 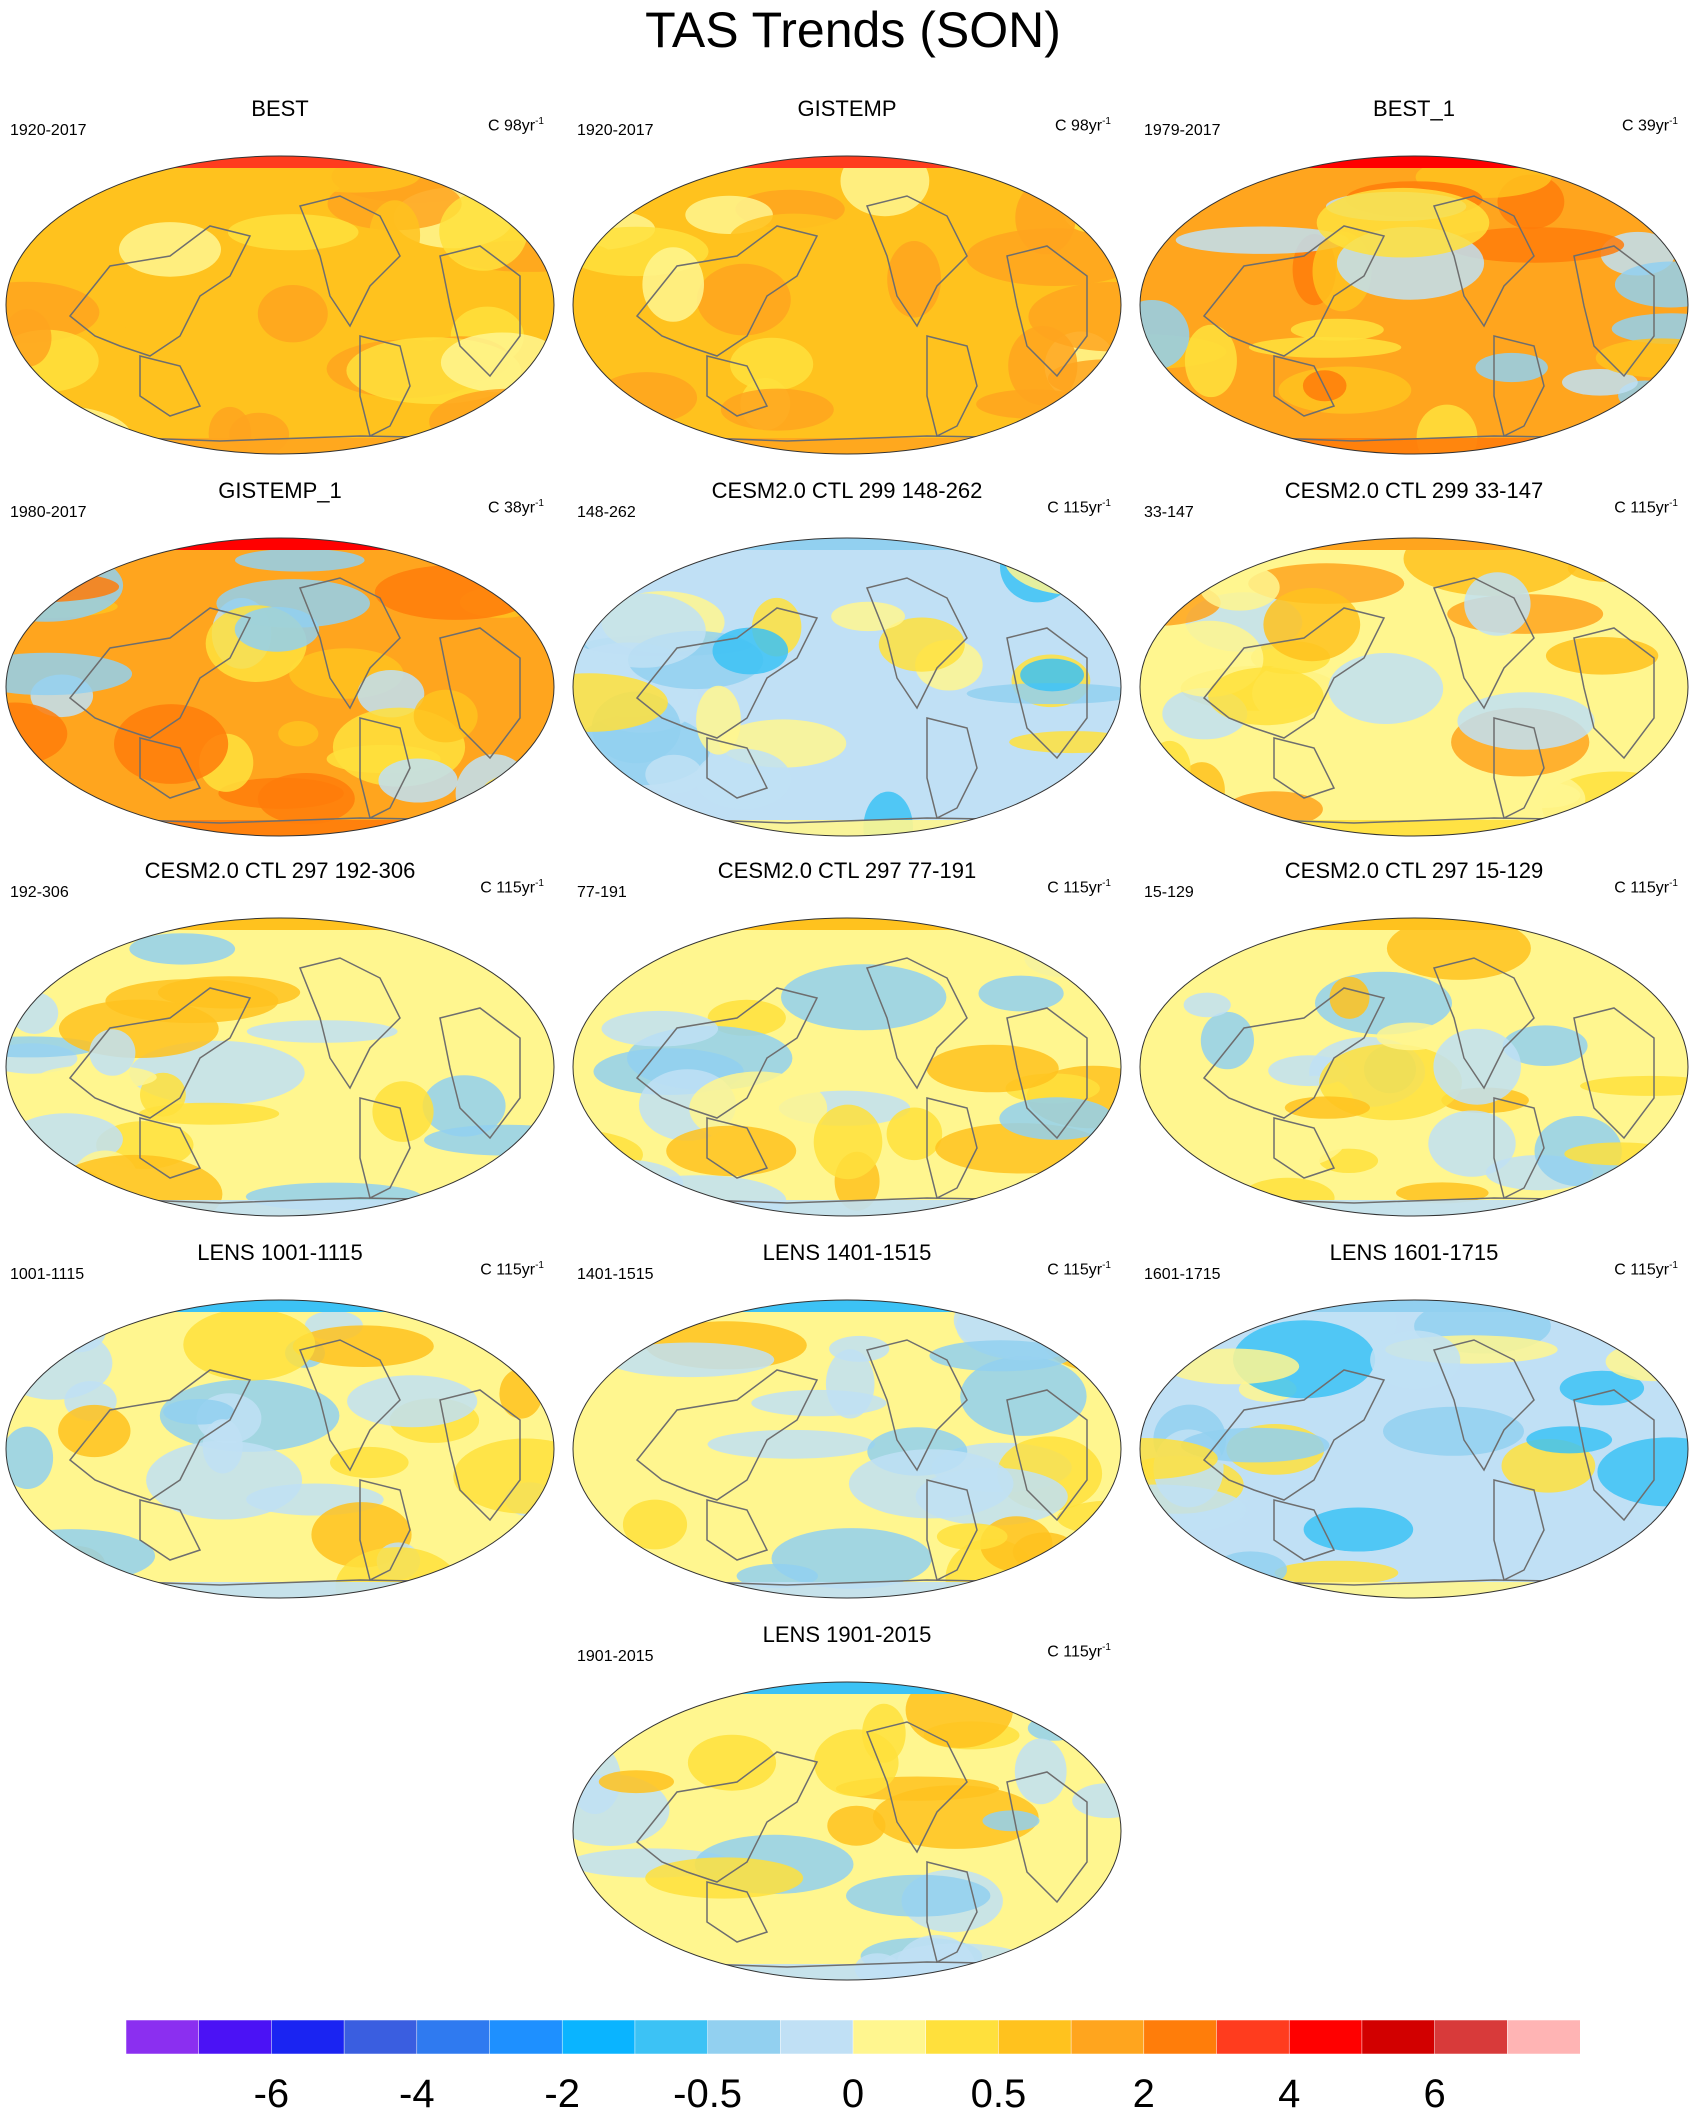 What do you see at coordinates (48, 130) in the screenshot?
I see `panel-period: 1920-2017` at bounding box center [48, 130].